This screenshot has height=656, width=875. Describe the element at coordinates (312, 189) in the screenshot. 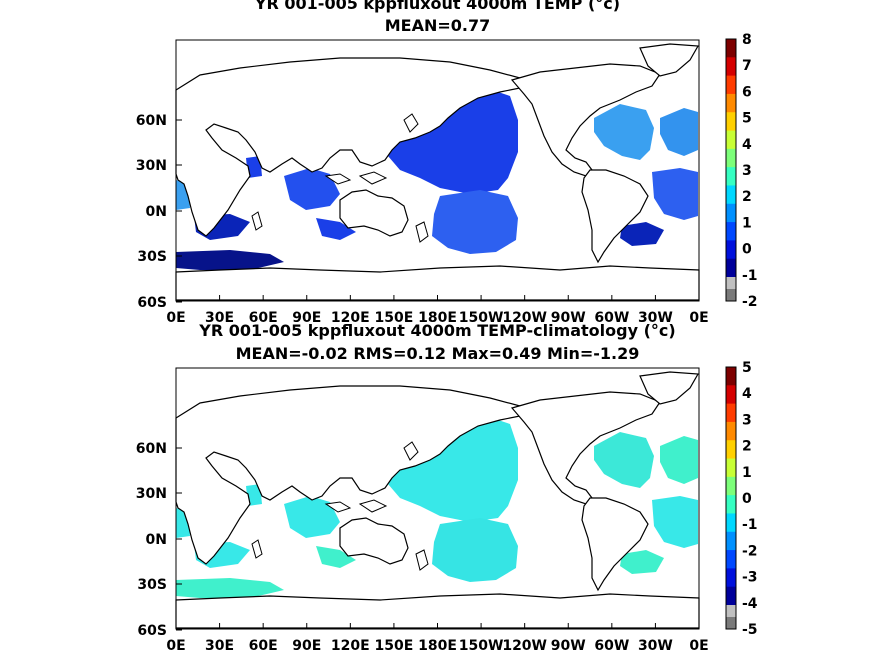

I see `panel1-field-indian-ocean` at that location.